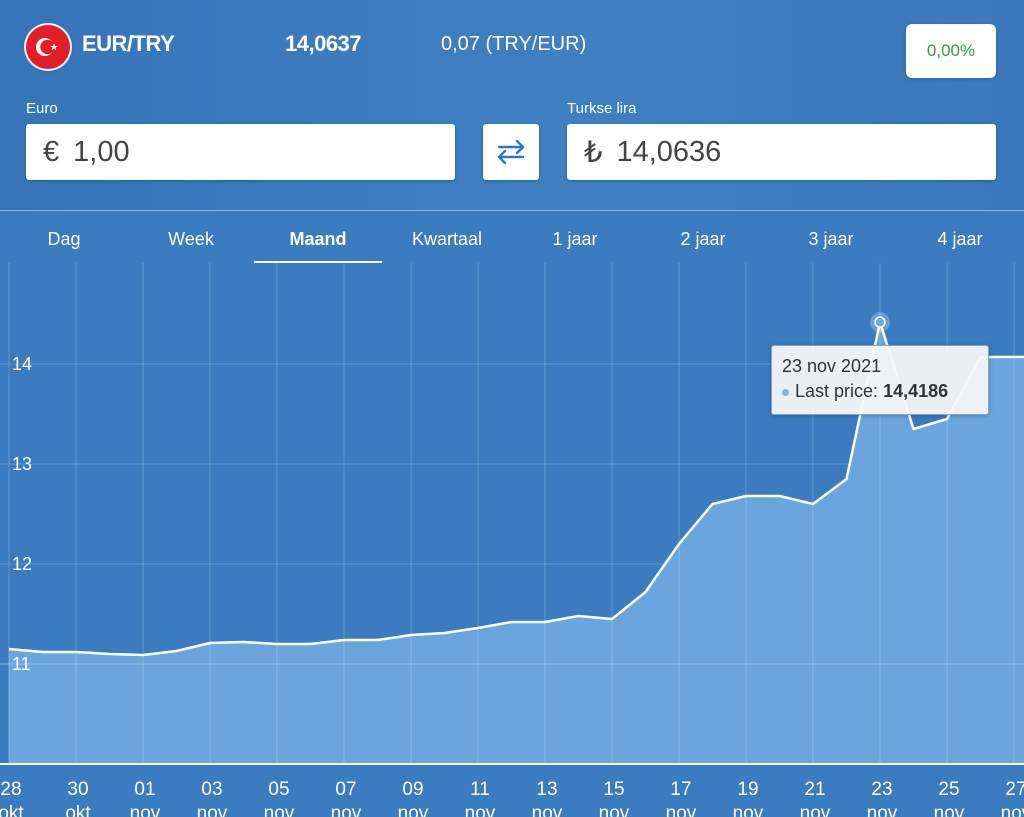 The height and width of the screenshot is (817, 1024). Describe the element at coordinates (240, 152) in the screenshot. I see `from-amount-field: € 1,00` at that location.